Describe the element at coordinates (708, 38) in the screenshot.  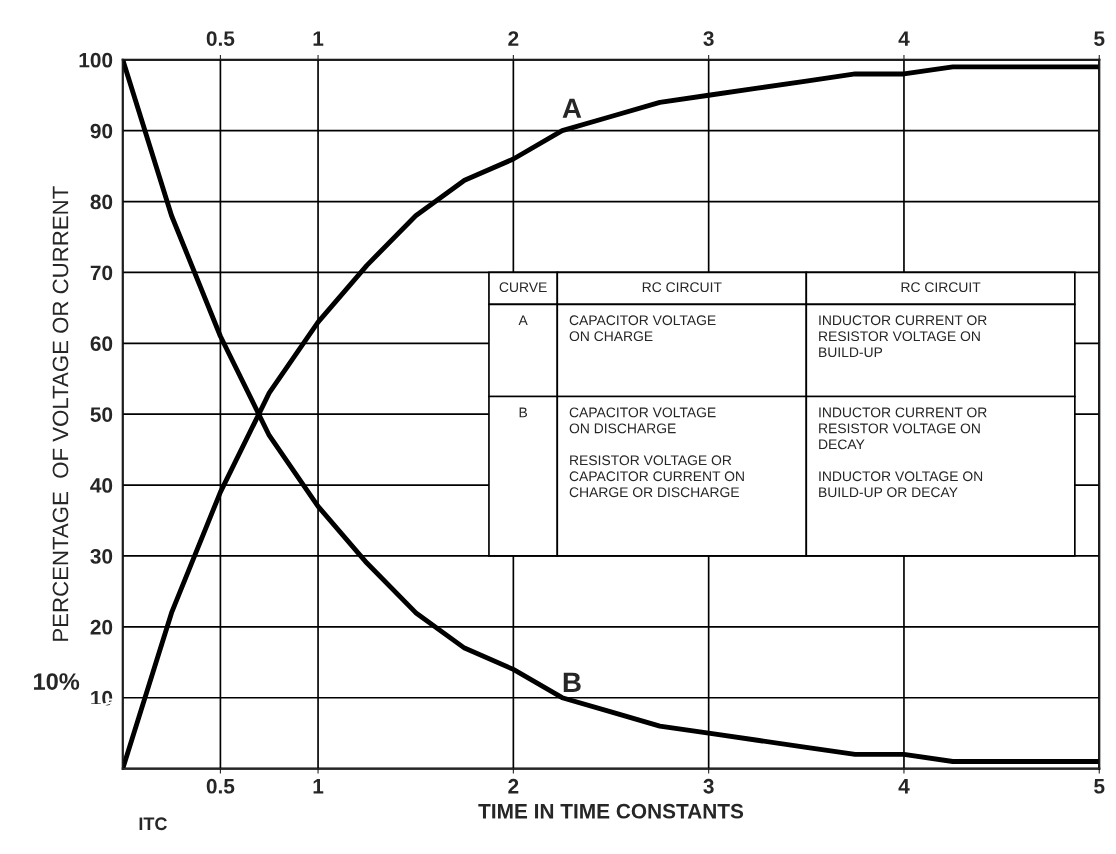
I see `x2-tick-label: 3` at that location.